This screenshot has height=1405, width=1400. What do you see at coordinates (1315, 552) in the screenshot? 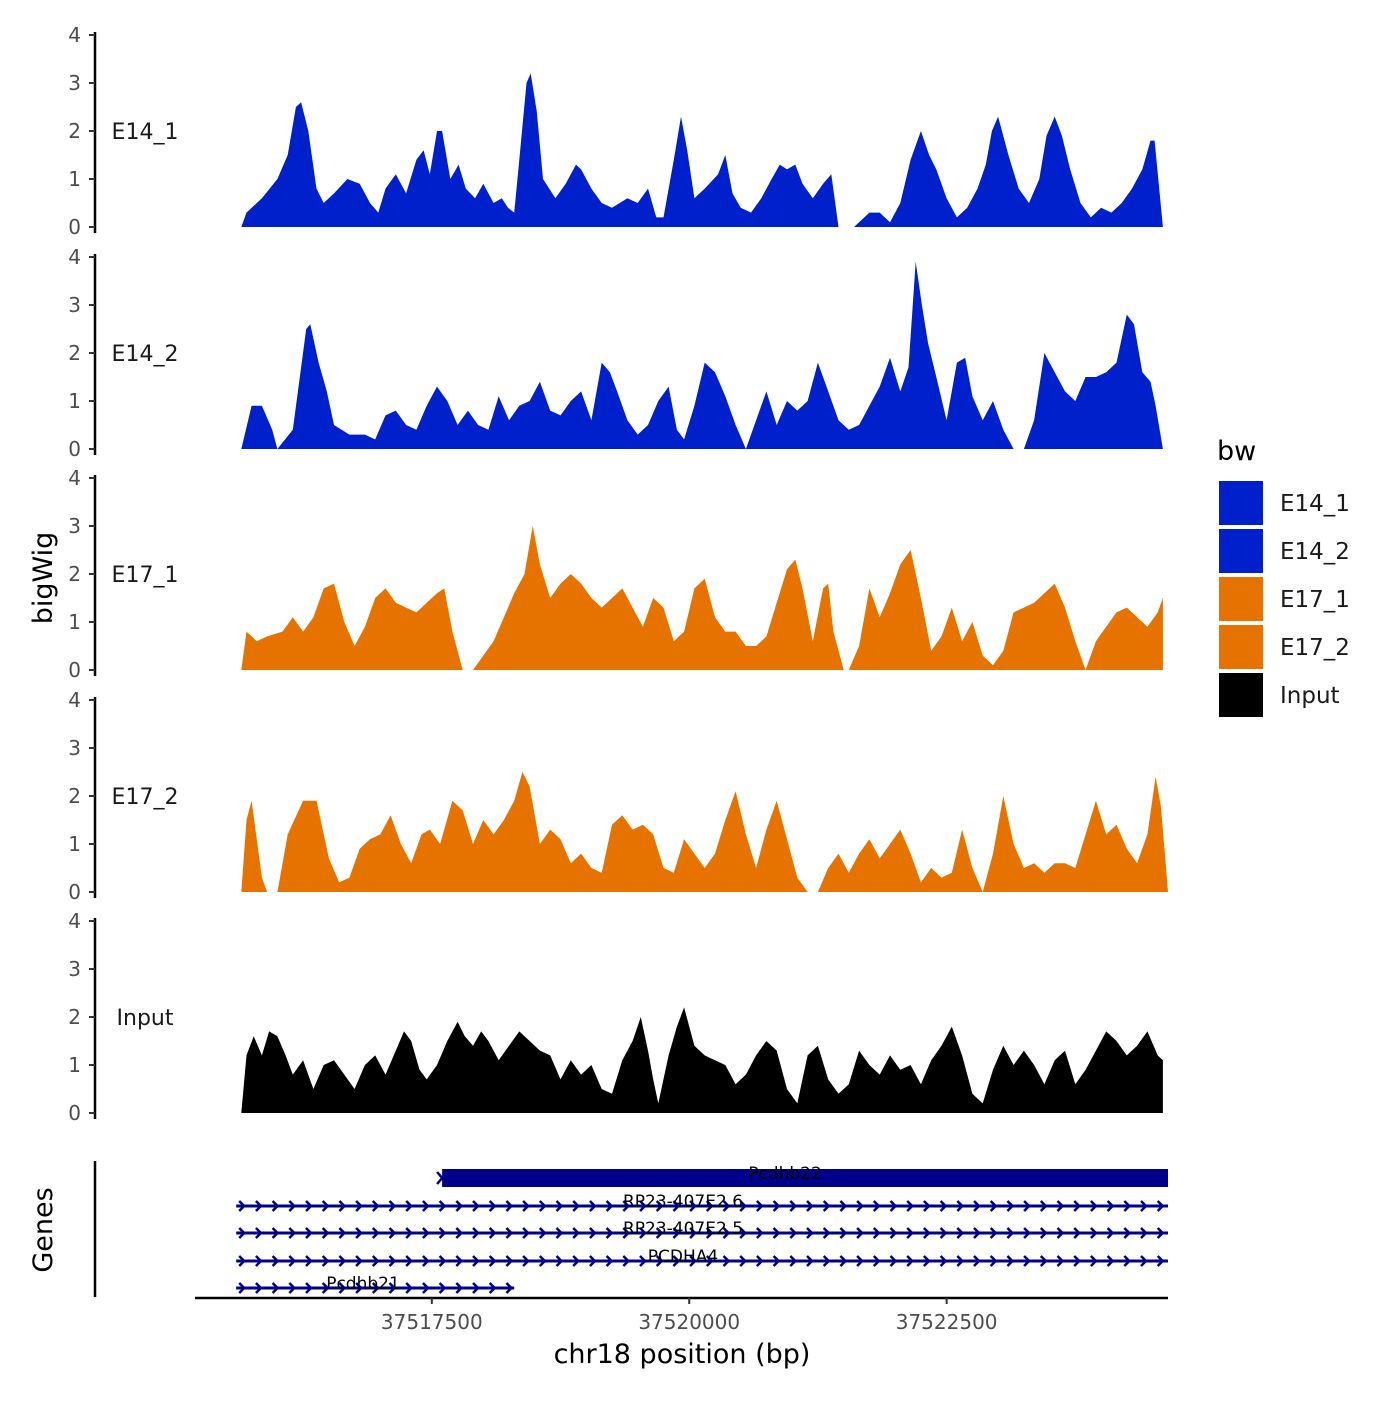
I see `legend-label: E14_2` at bounding box center [1315, 552].